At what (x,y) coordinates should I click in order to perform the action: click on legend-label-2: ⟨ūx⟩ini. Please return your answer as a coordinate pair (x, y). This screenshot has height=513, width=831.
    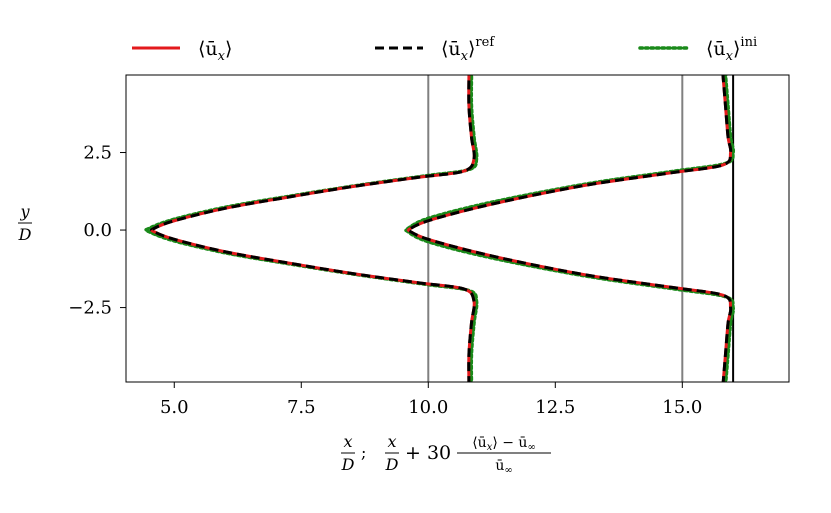
    Looking at the image, I should click on (731, 49).